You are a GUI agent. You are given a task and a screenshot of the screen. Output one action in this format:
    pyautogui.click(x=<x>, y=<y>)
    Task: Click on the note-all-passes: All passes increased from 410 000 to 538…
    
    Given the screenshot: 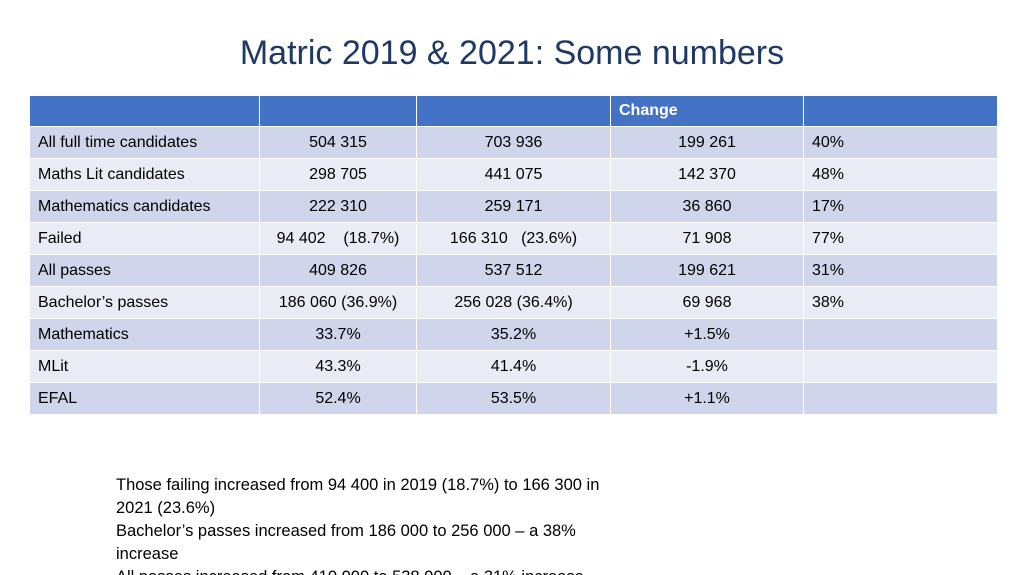 What is the action you would take?
    pyautogui.click(x=366, y=570)
    